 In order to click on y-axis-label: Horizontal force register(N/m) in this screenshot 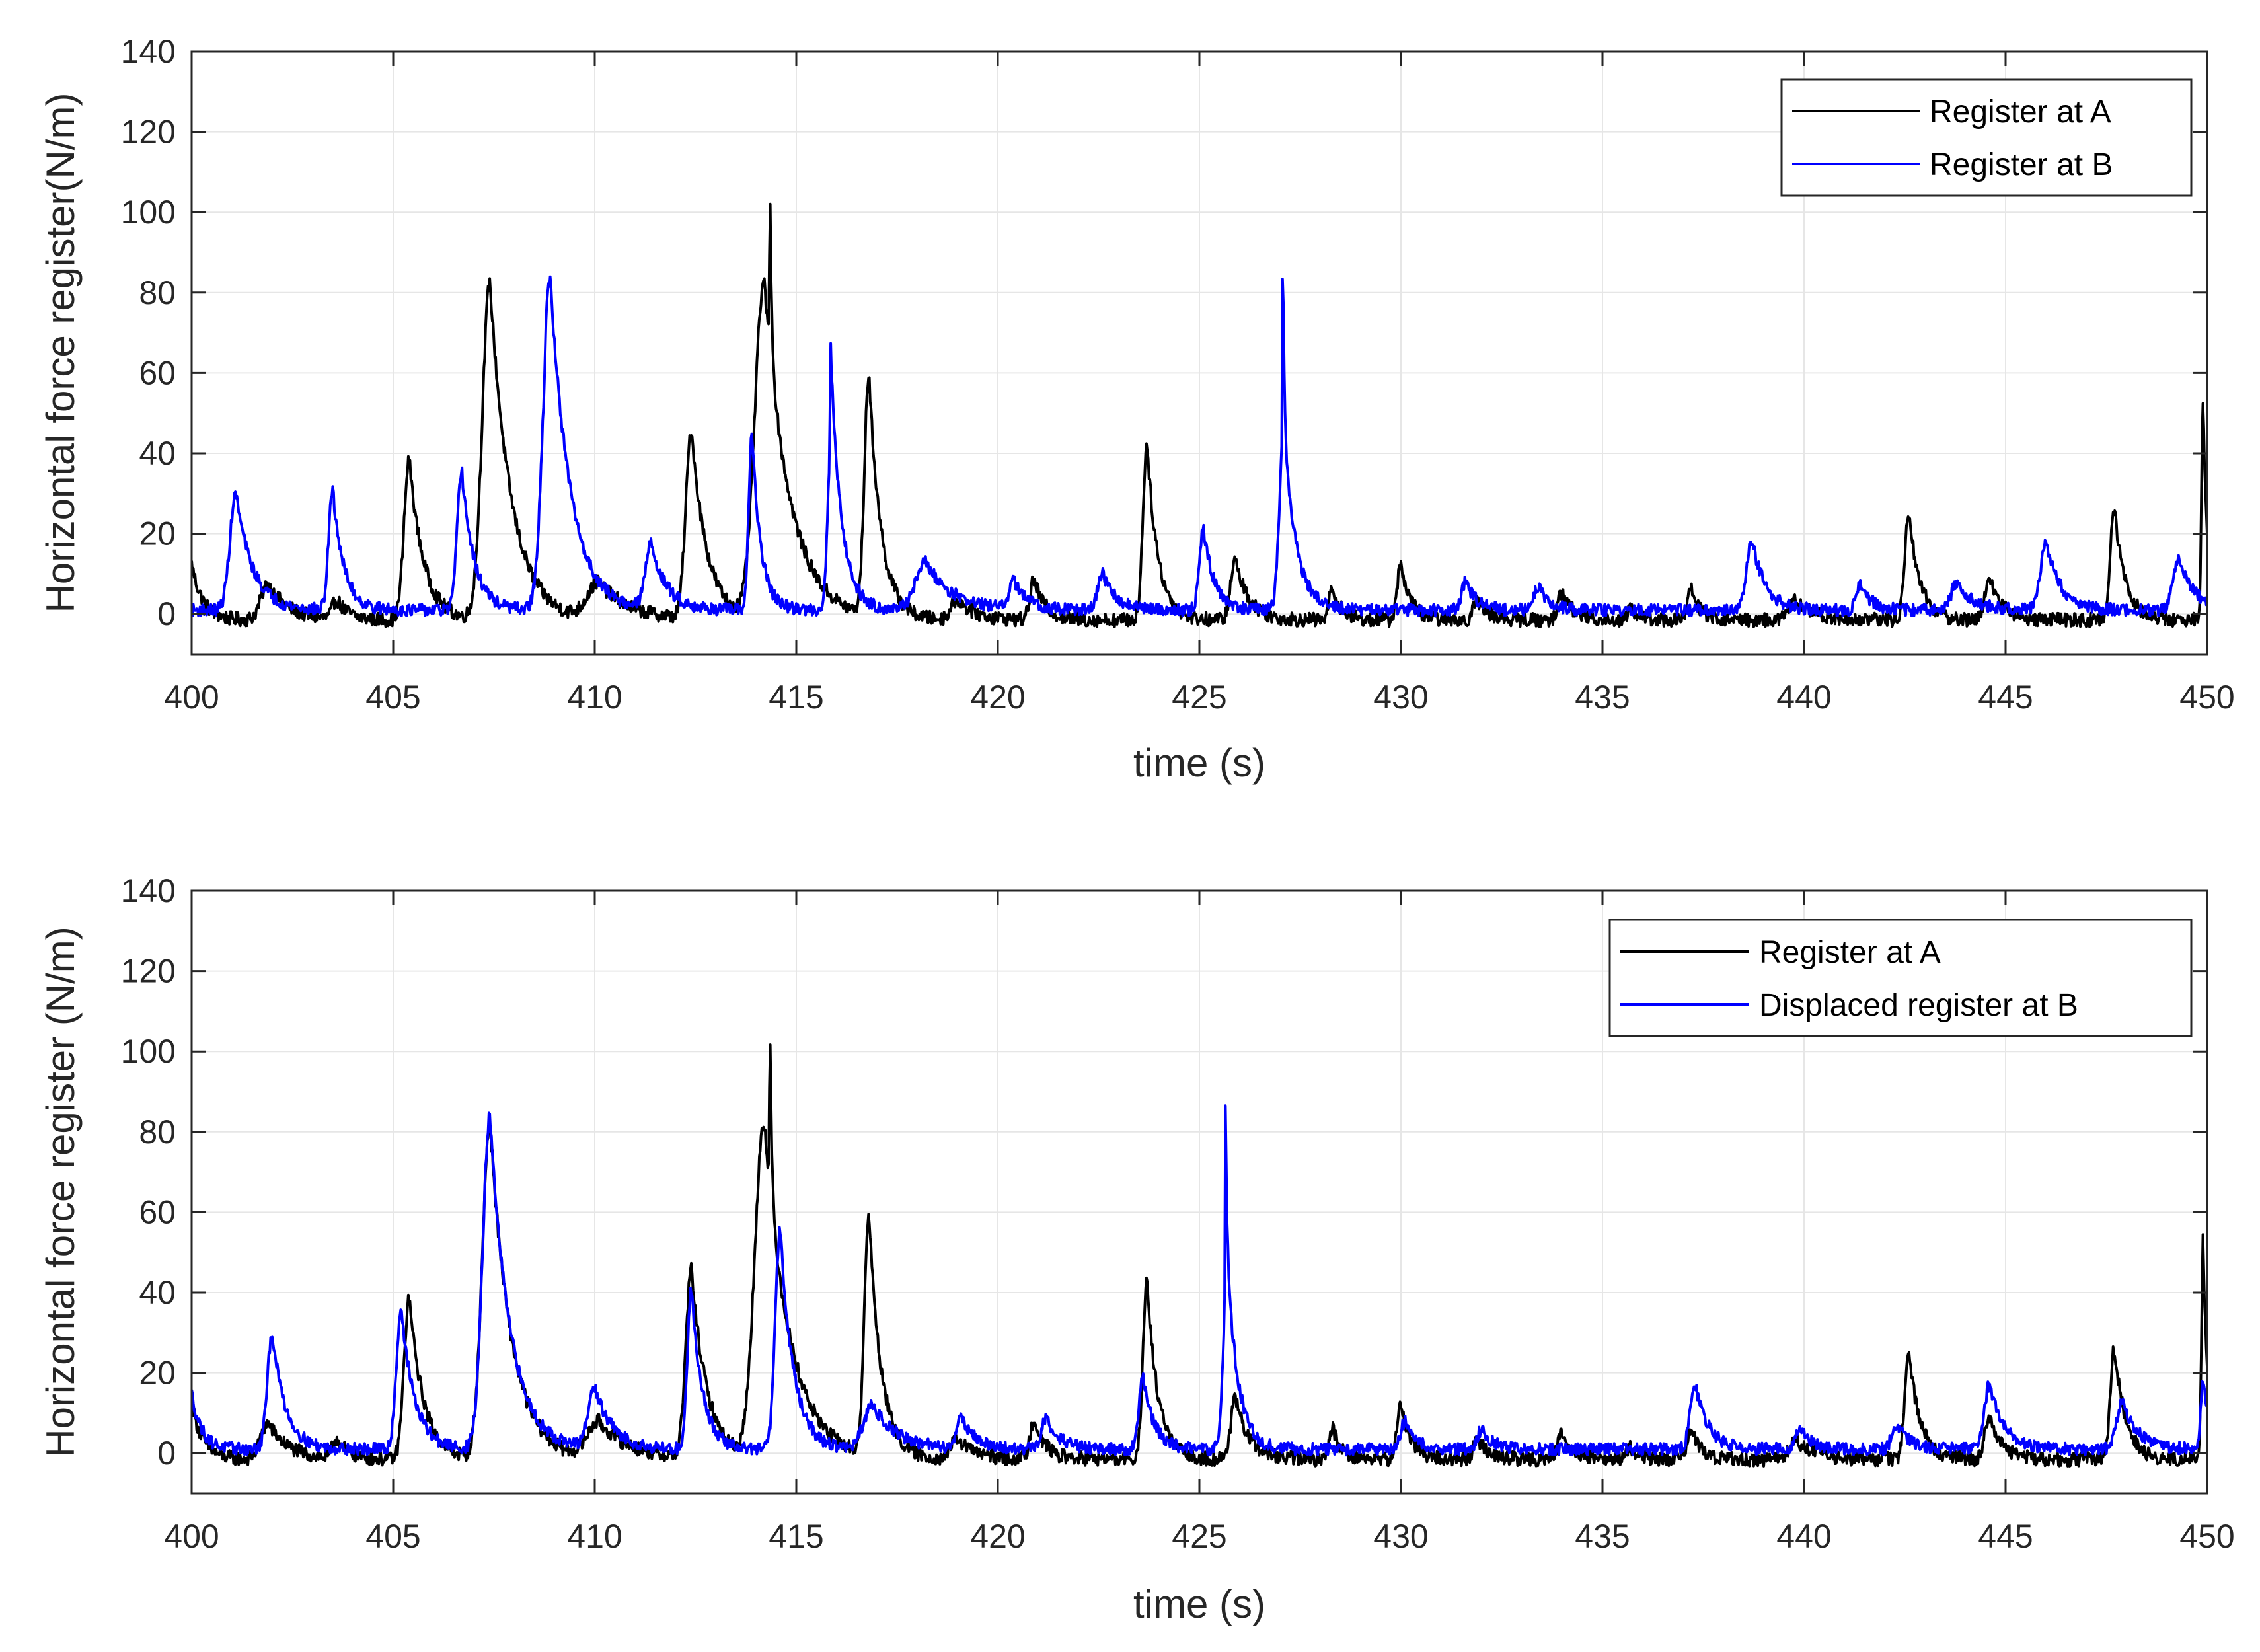, I will do `click(60, 353)`.